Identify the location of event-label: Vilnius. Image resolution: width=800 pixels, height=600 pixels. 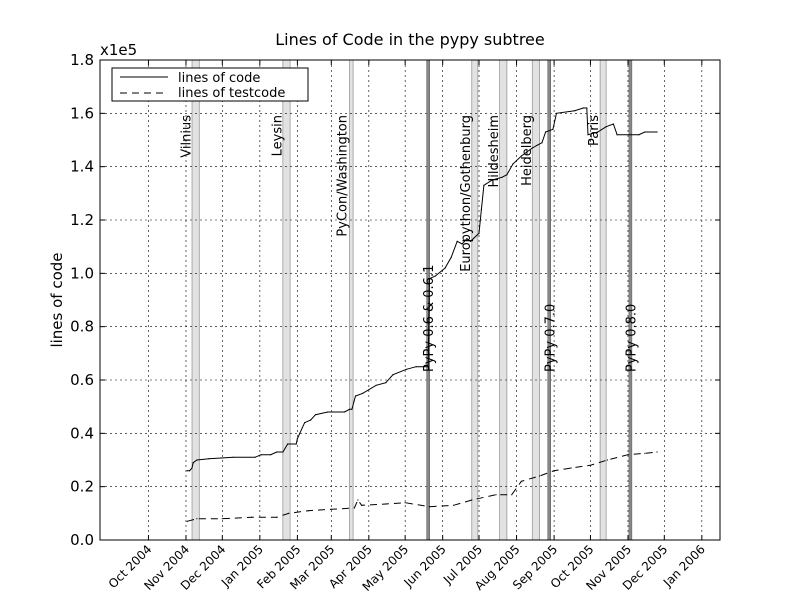
(187, 136).